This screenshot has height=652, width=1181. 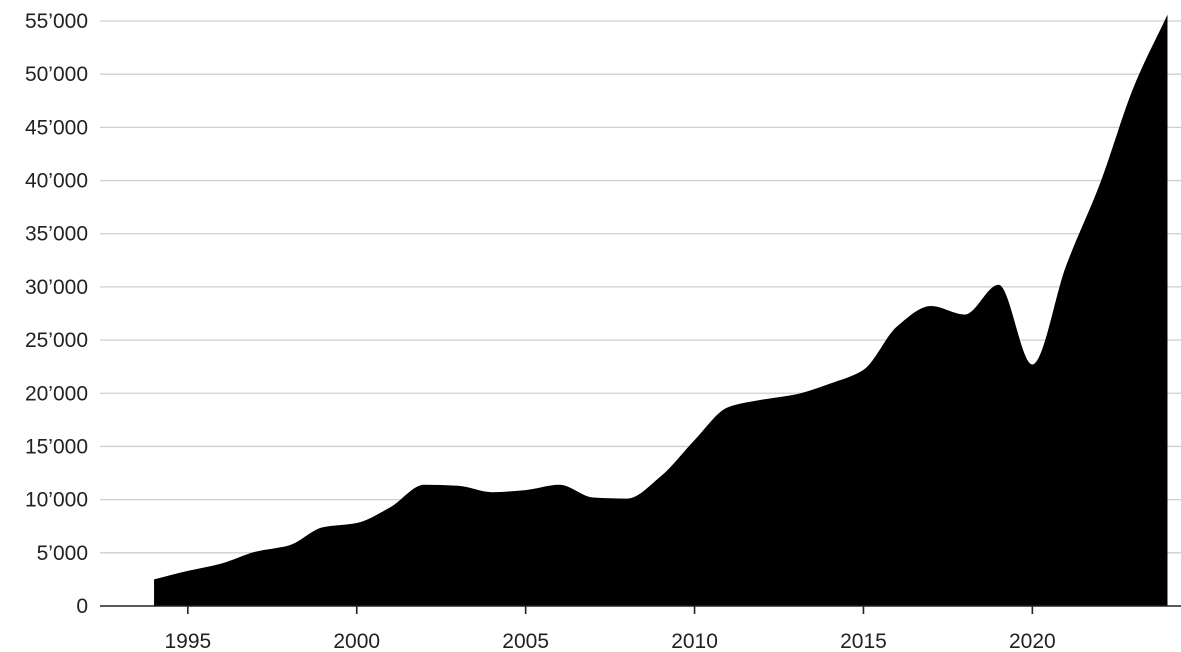 I want to click on y-tick-label: 0, so click(x=82, y=606).